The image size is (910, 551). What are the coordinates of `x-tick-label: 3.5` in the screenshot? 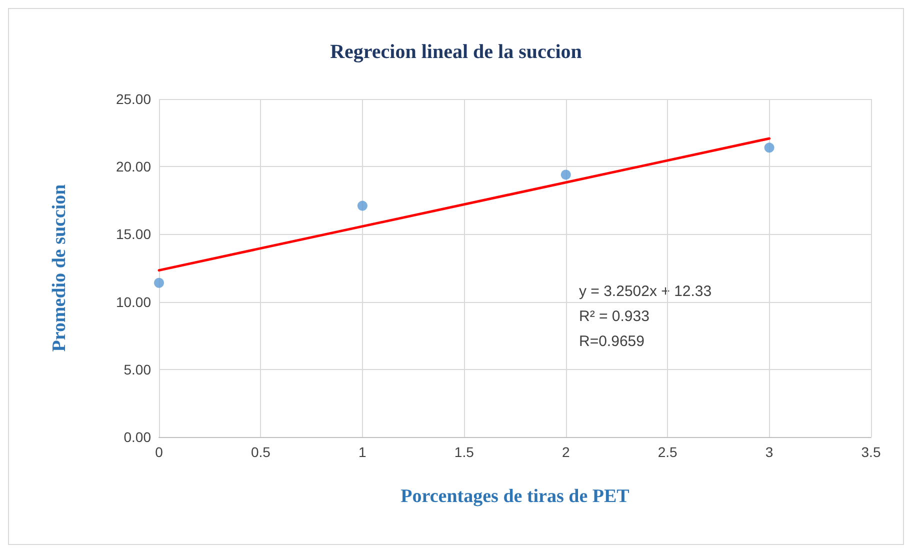 It's located at (871, 452).